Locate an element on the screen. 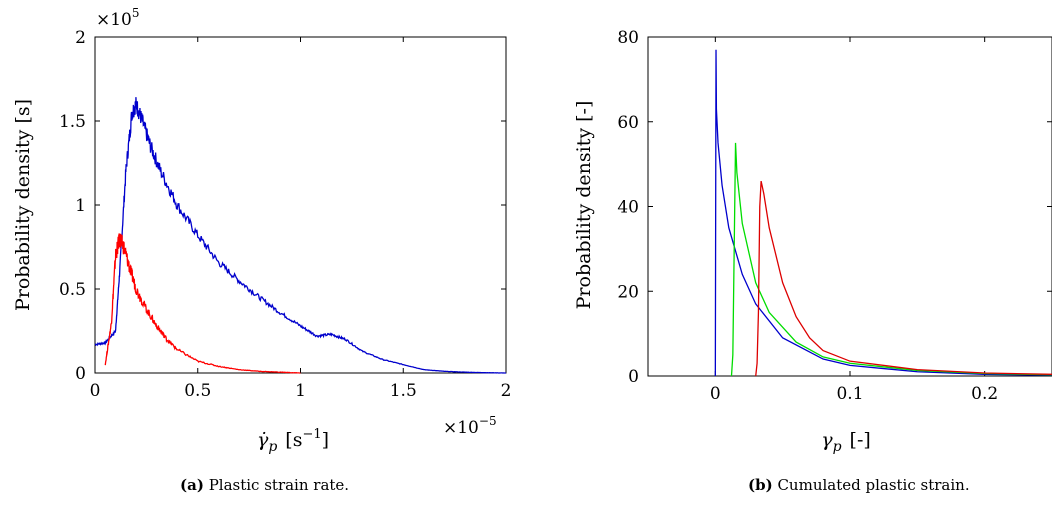 The image size is (1052, 506). panel-b-y-tick-label: 40 is located at coordinates (628, 208).